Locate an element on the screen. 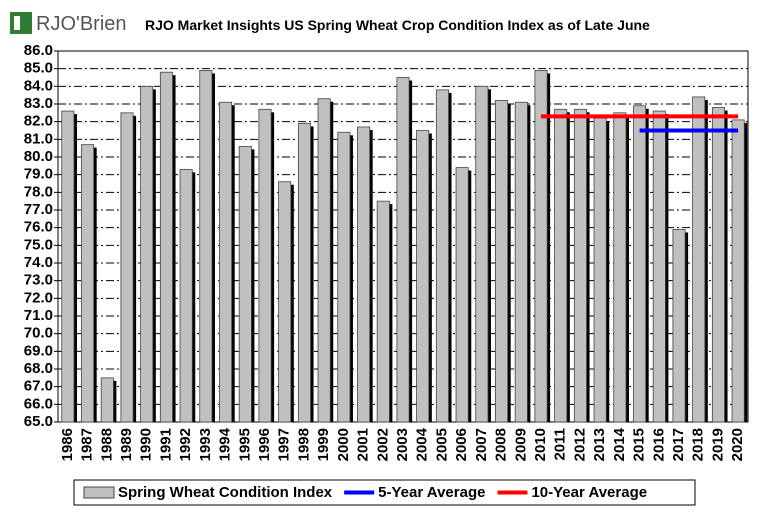 This screenshot has height=521, width=763. x-tick-label: 2006 is located at coordinates (461, 444).